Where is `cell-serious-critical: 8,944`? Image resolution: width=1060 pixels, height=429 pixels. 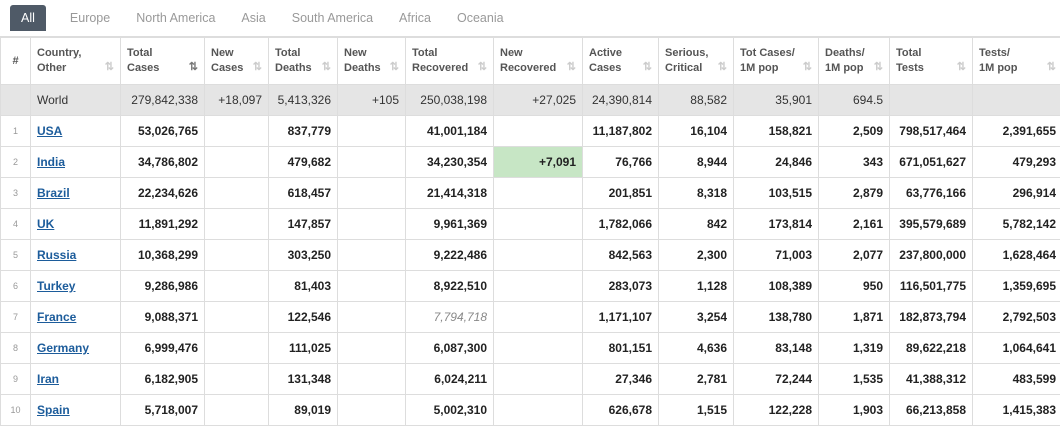
cell-serious-critical: 8,944 is located at coordinates (696, 162).